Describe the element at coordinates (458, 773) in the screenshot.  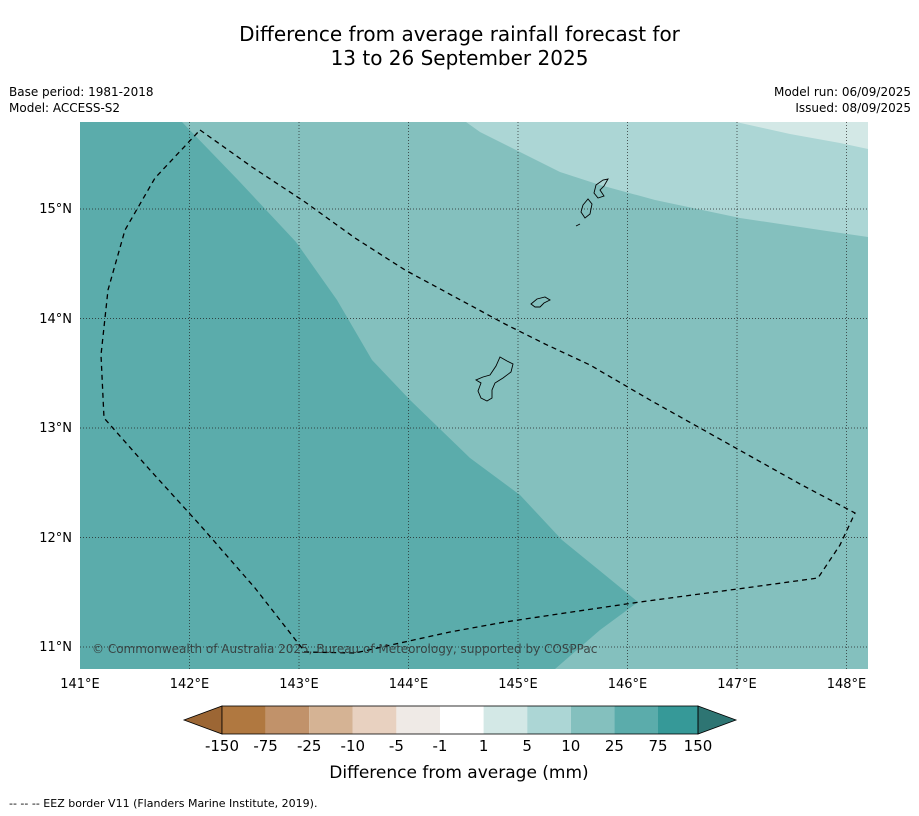
I see `colorbar-title: Difference from average (mm)` at that location.